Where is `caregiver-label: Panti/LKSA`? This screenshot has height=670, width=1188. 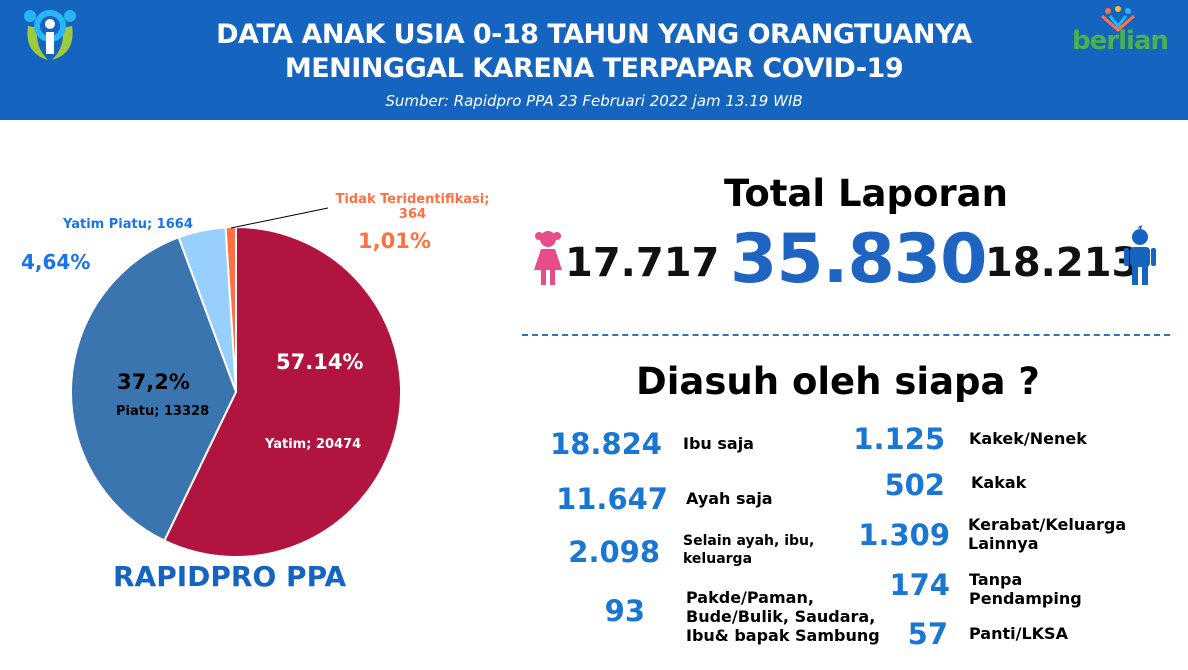 caregiver-label: Panti/LKSA is located at coordinates (1018, 633).